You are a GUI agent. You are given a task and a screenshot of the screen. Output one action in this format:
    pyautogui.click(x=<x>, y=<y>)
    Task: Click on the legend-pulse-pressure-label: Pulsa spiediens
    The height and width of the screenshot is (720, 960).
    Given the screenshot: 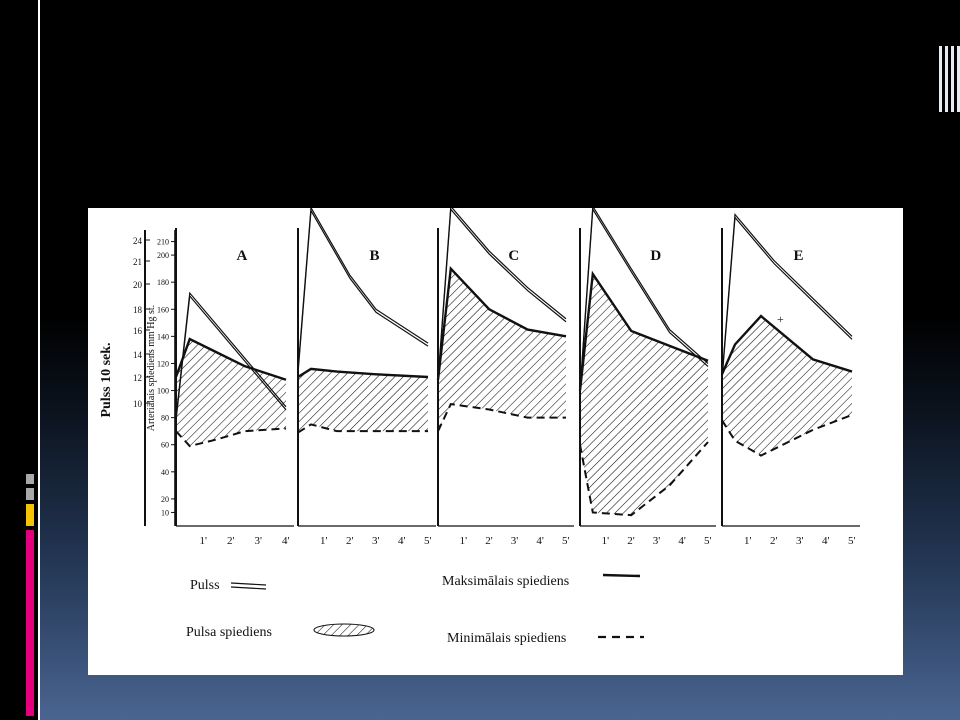 What is the action you would take?
    pyautogui.click(x=229, y=632)
    